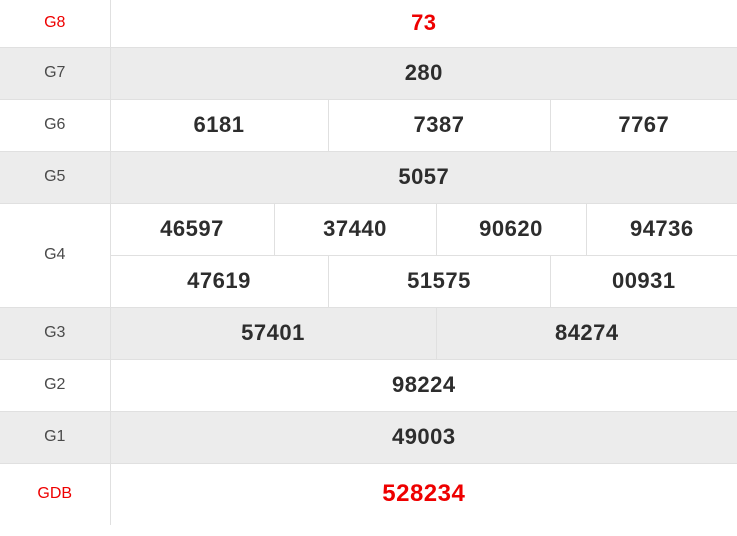 The height and width of the screenshot is (536, 737). Describe the element at coordinates (55, 493) in the screenshot. I see `prize-label-gdb: GDB` at that location.